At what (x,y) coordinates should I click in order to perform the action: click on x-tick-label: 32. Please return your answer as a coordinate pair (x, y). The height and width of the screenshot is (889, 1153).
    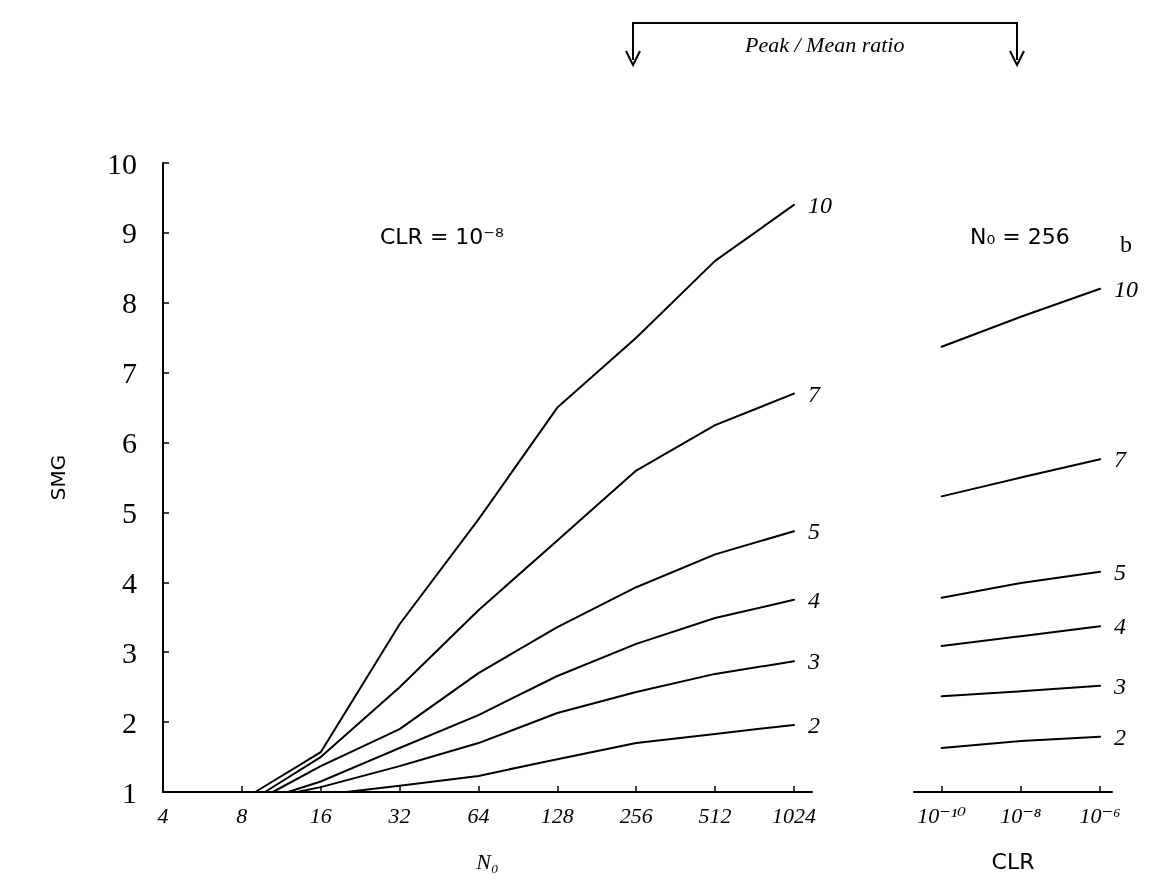
    Looking at the image, I should click on (399, 815).